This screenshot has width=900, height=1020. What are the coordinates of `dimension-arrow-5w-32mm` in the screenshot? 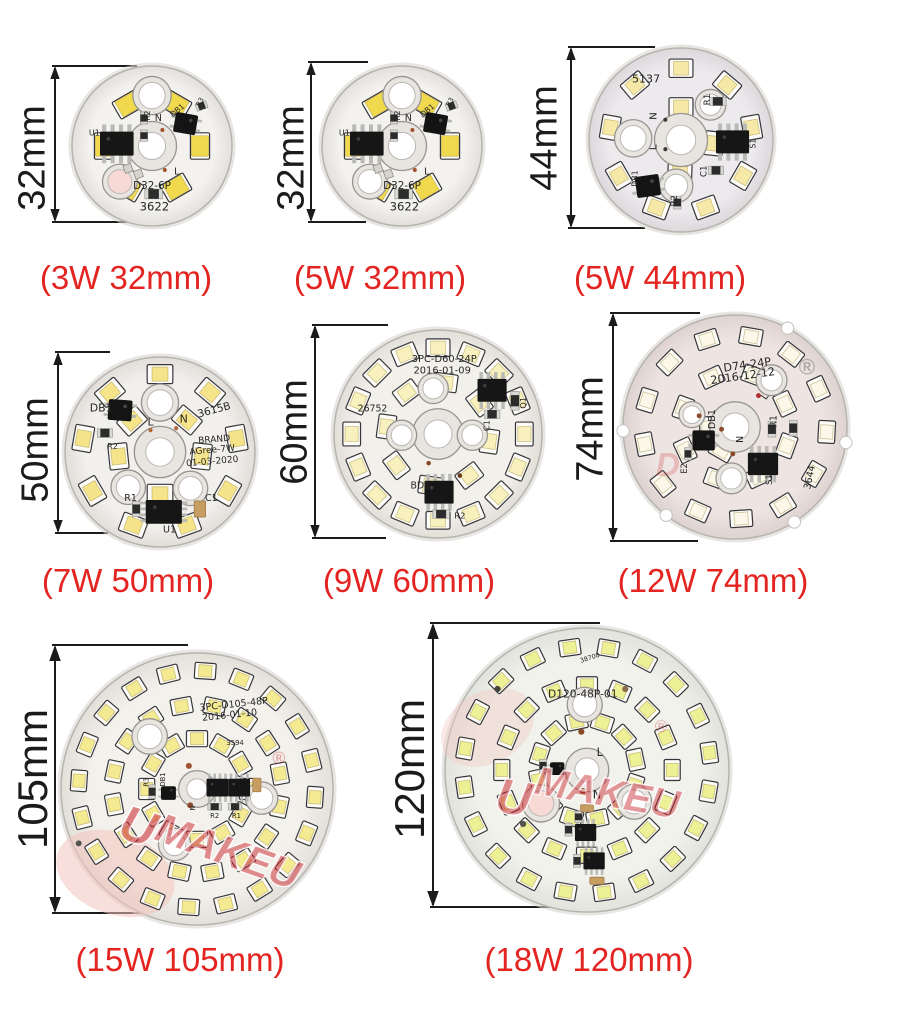 It's located at (337, 142).